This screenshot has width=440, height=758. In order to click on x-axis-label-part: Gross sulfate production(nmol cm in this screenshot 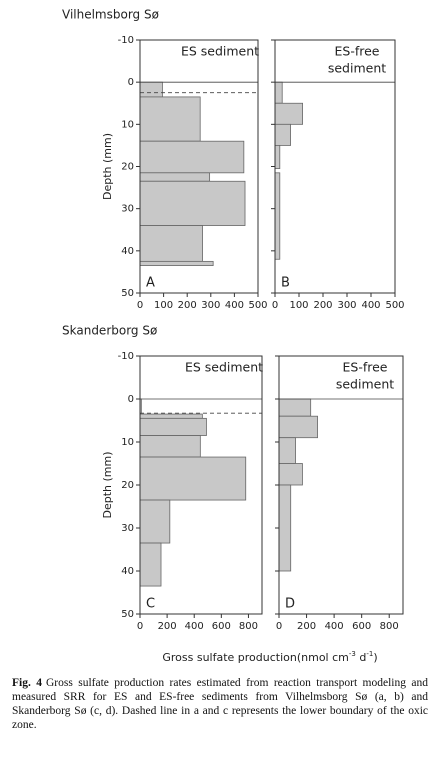, I will do `click(255, 657)`.